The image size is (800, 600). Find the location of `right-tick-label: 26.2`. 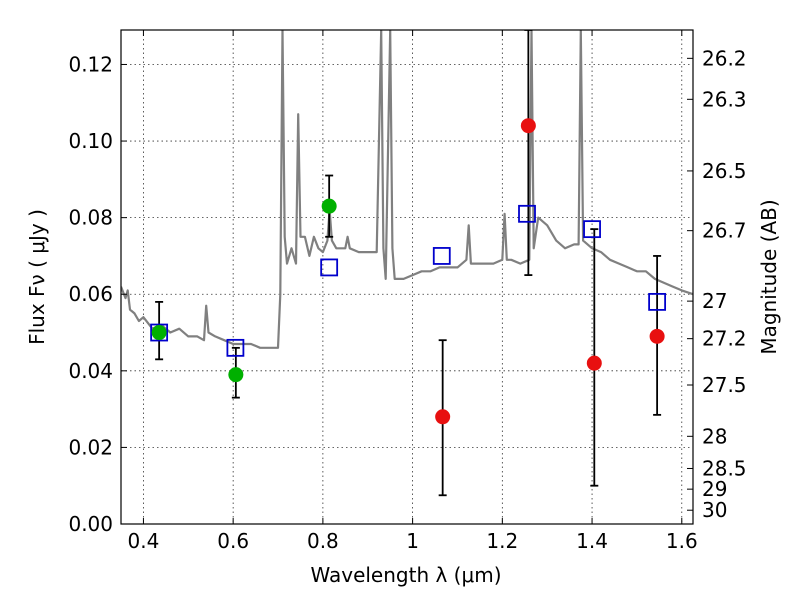

right-tick-label: 26.2 is located at coordinates (724, 58).